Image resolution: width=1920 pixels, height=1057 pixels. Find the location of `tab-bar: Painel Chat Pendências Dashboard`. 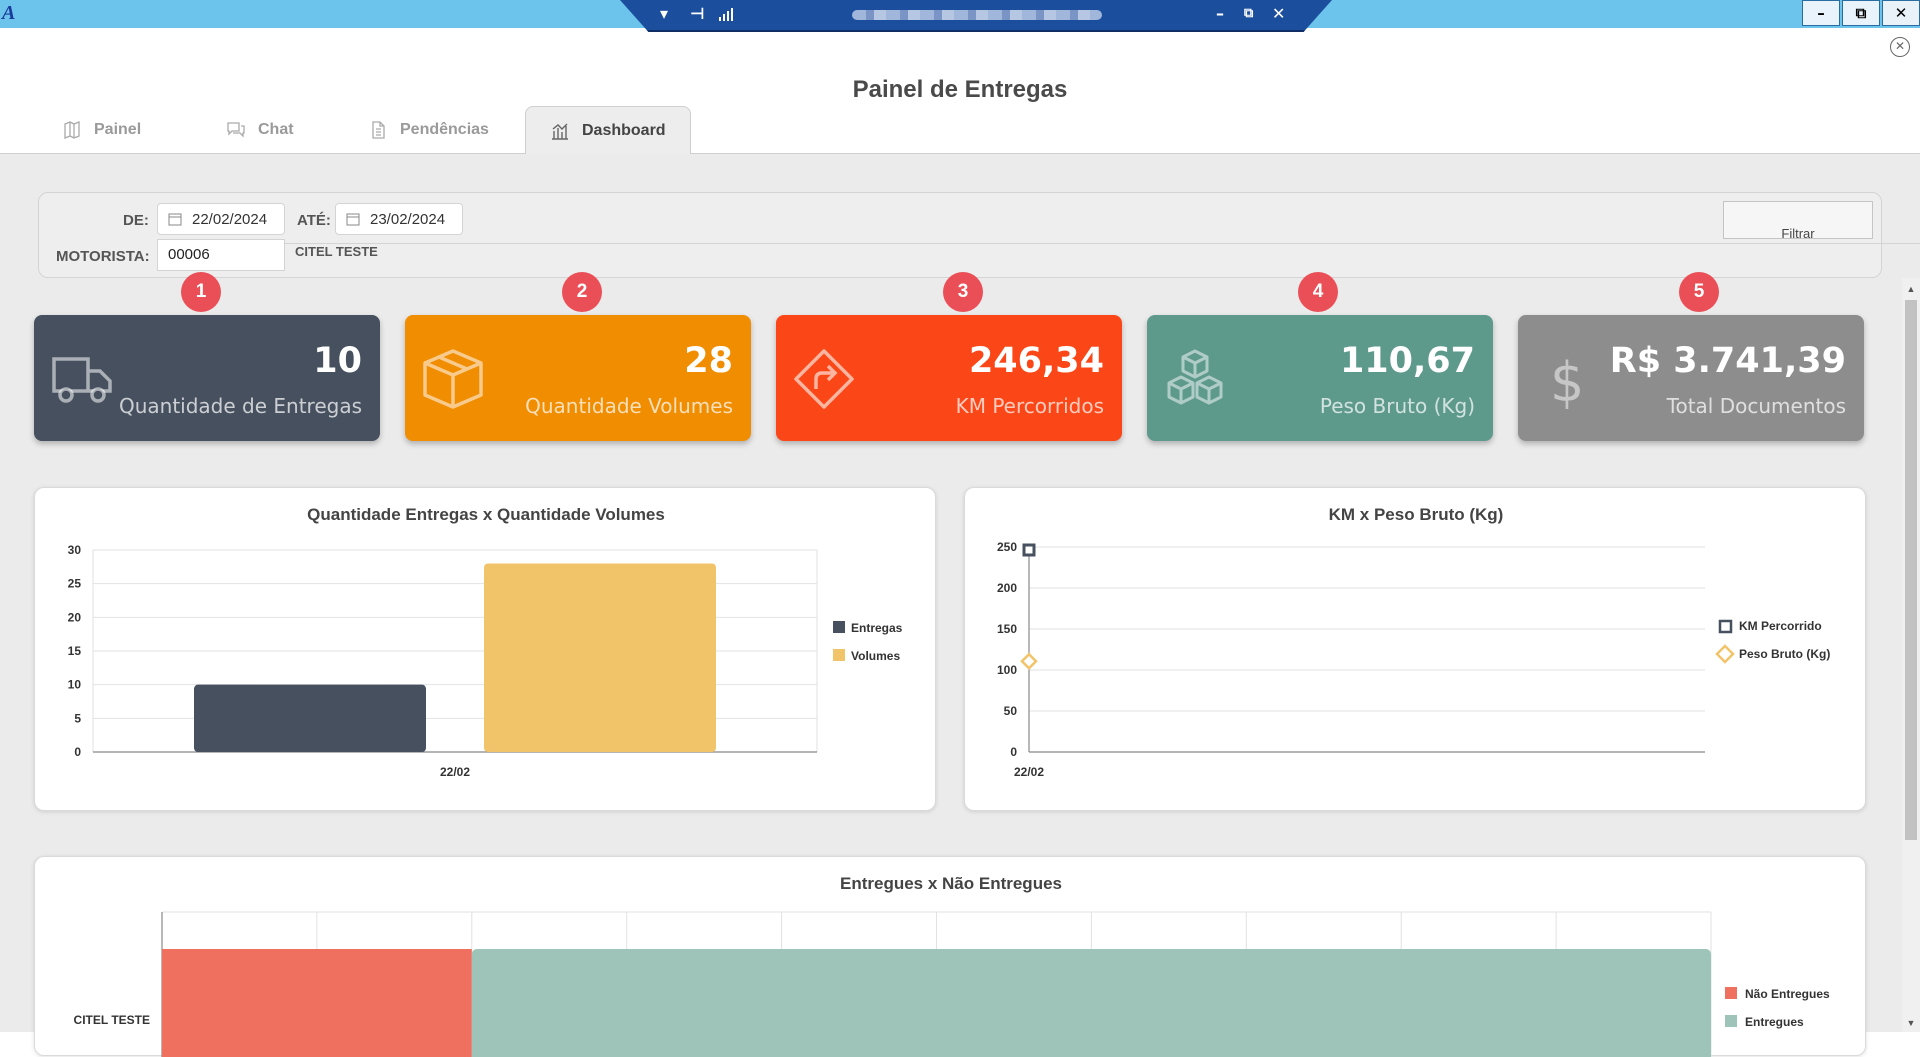

tab-bar: Painel Chat Pendências Dashboard is located at coordinates (960, 130).